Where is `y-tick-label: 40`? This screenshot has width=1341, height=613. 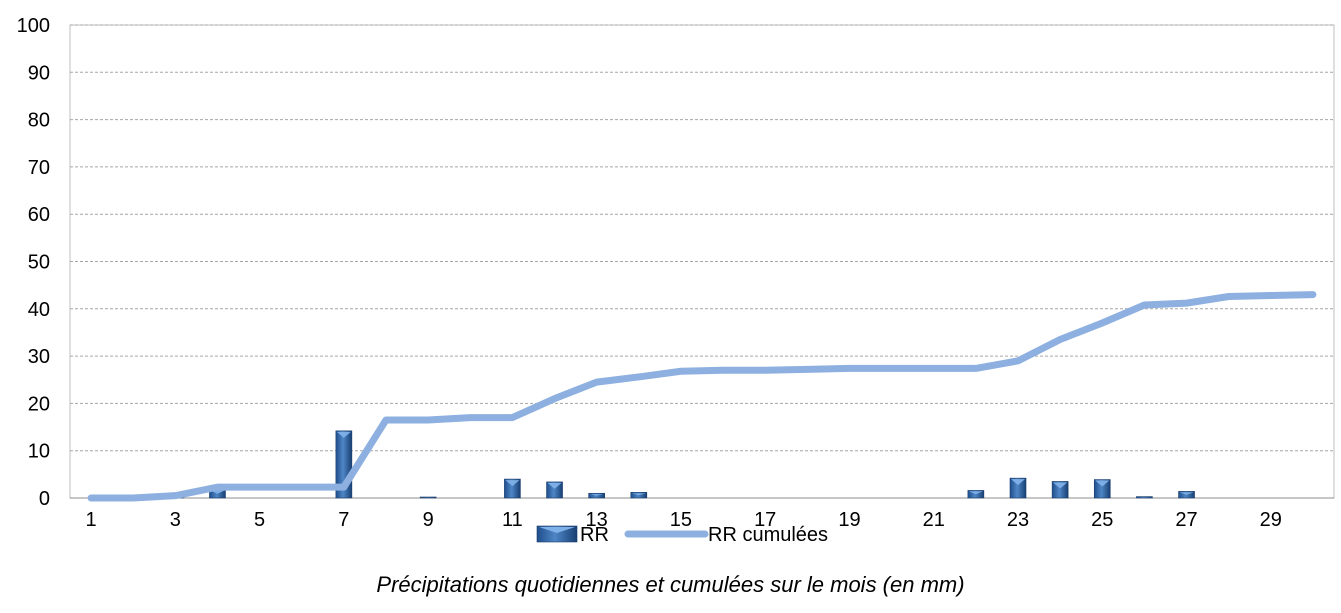
y-tick-label: 40 is located at coordinates (39, 310).